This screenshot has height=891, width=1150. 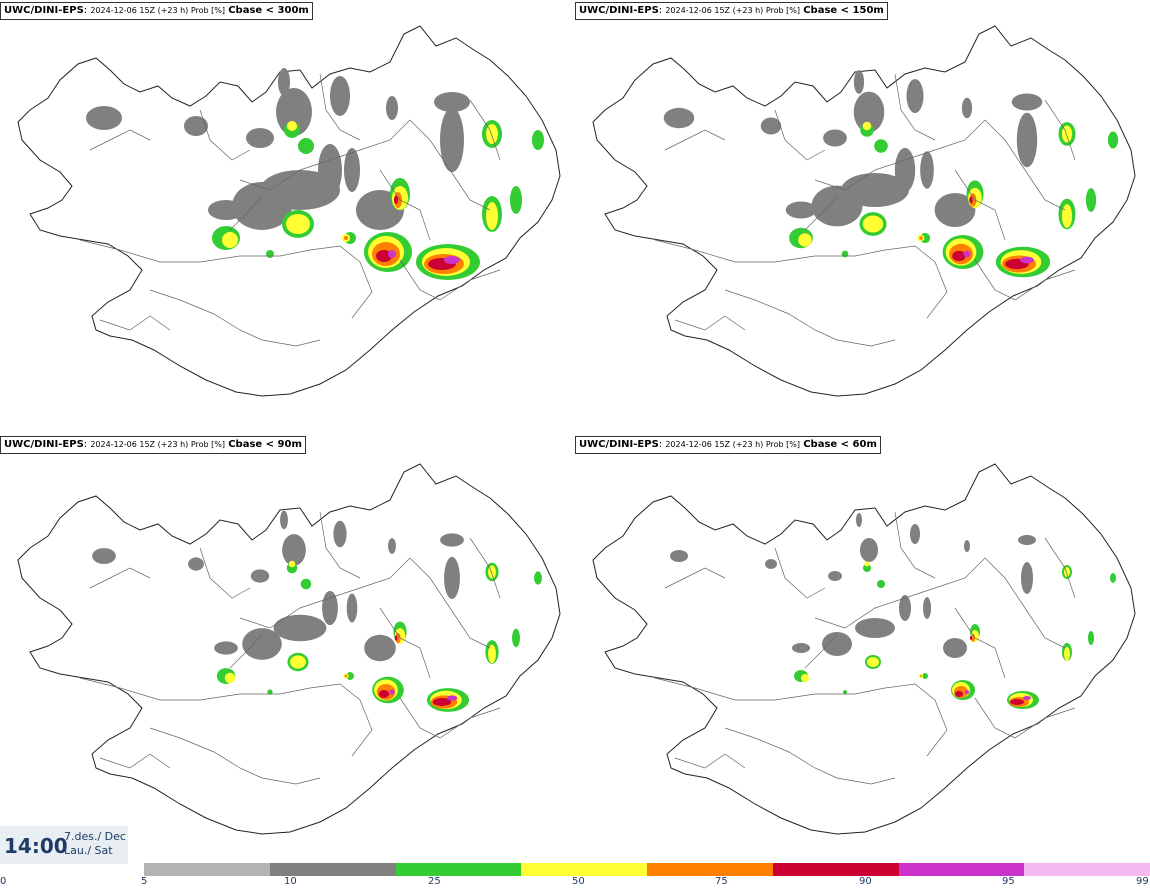 I want to click on legend-label: 90, so click(x=865, y=881).